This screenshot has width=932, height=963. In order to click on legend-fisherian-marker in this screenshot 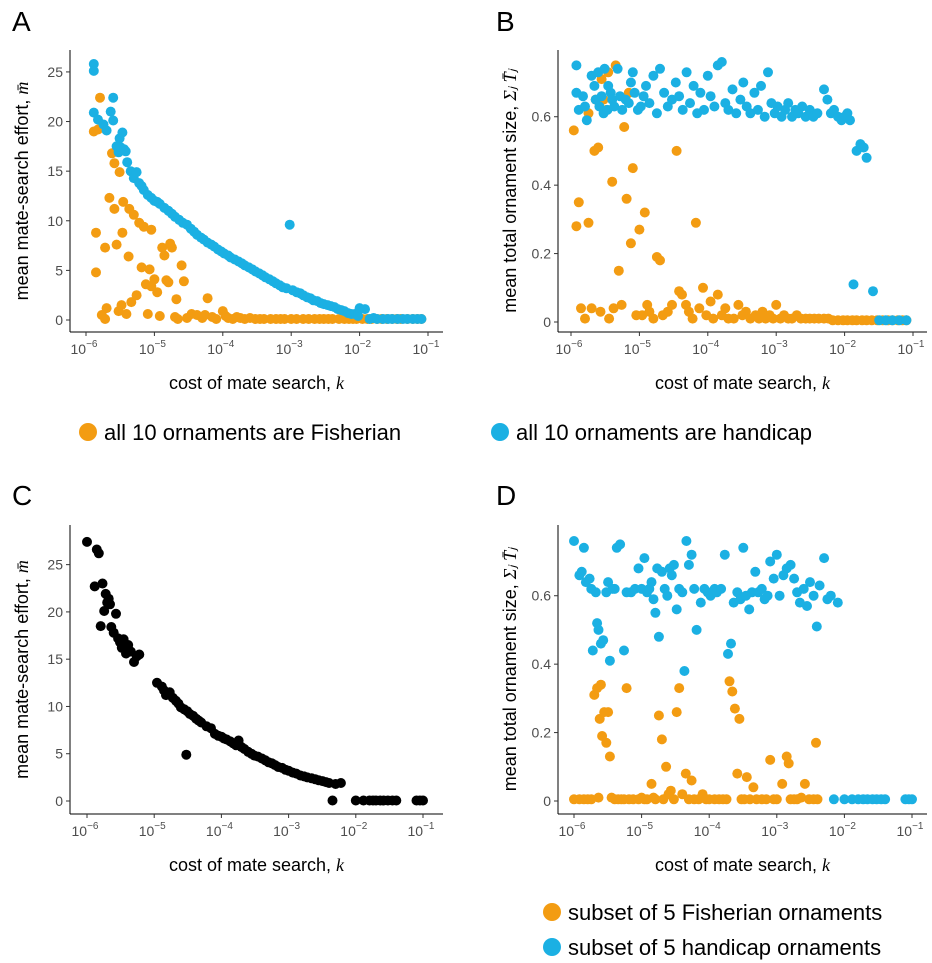, I will do `click(88, 432)`.